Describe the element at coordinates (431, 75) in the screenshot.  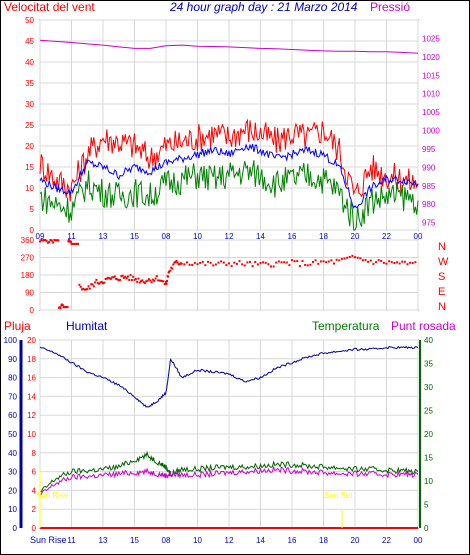
I see `pressure-tick: 1015` at that location.